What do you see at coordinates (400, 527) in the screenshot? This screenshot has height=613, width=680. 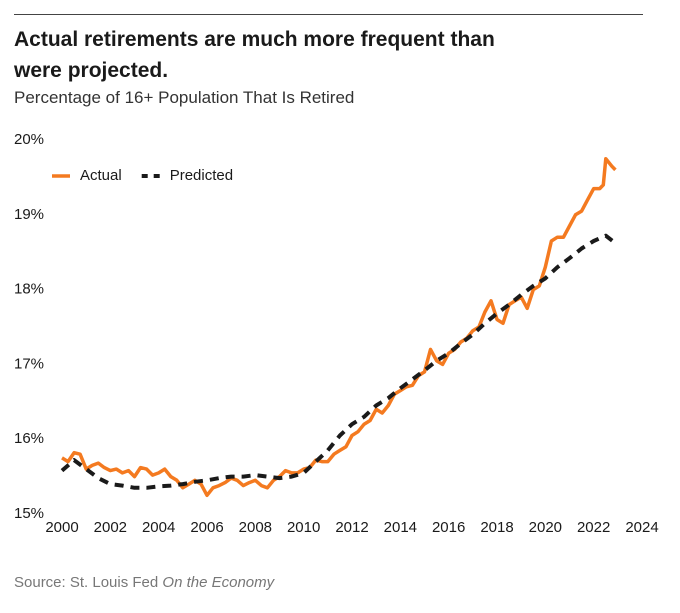 I see `x-tick-label: 2014` at bounding box center [400, 527].